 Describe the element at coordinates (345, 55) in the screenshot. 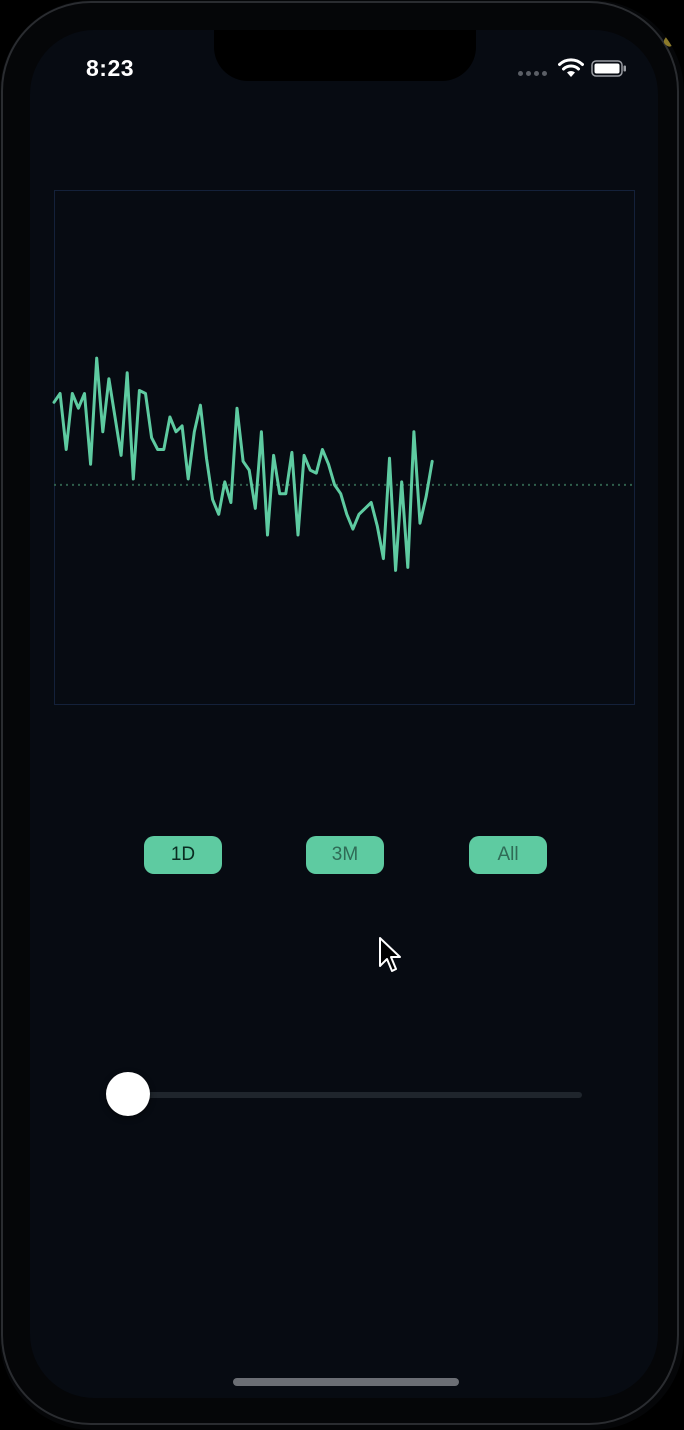

I see `camera-notch` at that location.